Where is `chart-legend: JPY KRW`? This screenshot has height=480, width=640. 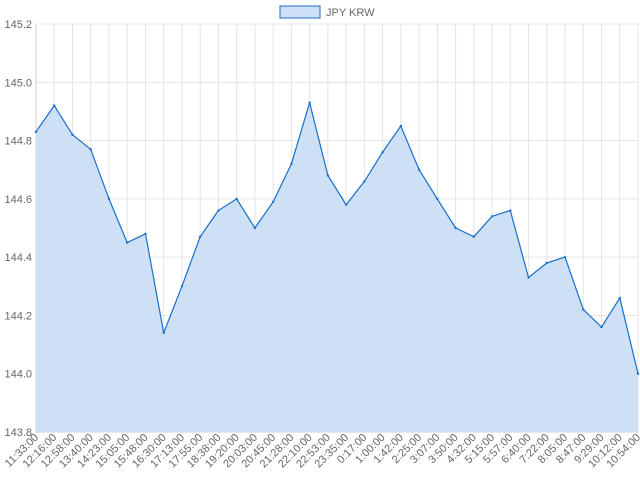 chart-legend: JPY KRW is located at coordinates (327, 12).